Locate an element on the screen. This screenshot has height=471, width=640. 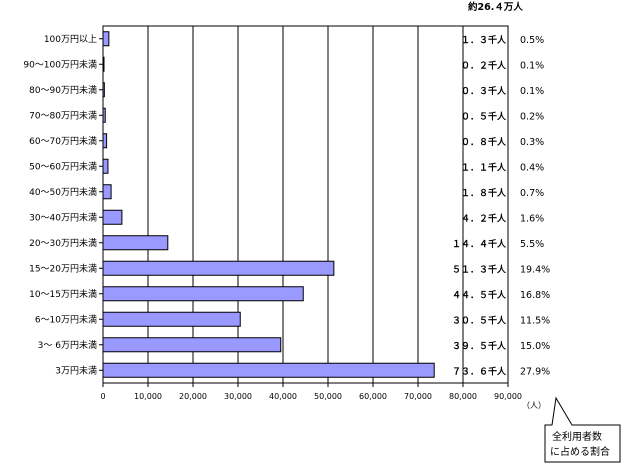
category-label: 100万円以上 is located at coordinates (70, 39).